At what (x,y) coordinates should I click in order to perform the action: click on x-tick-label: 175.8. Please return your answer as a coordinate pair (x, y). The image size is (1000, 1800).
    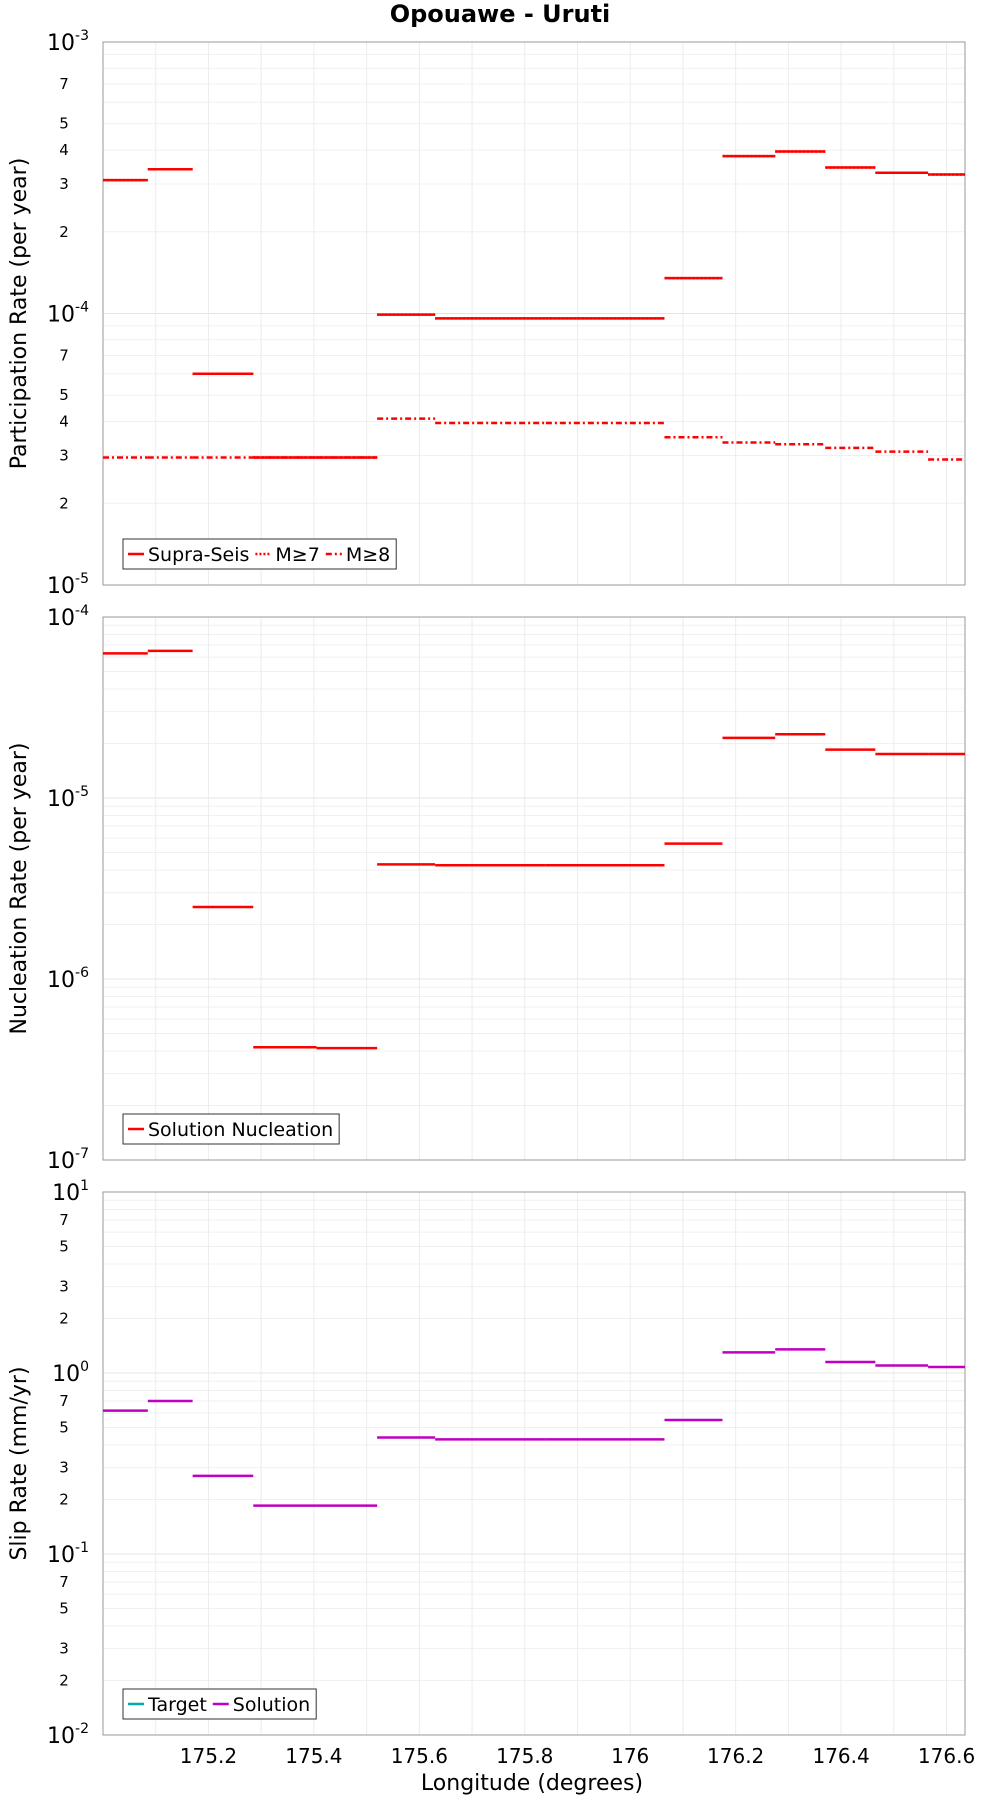
    Looking at the image, I should click on (524, 1756).